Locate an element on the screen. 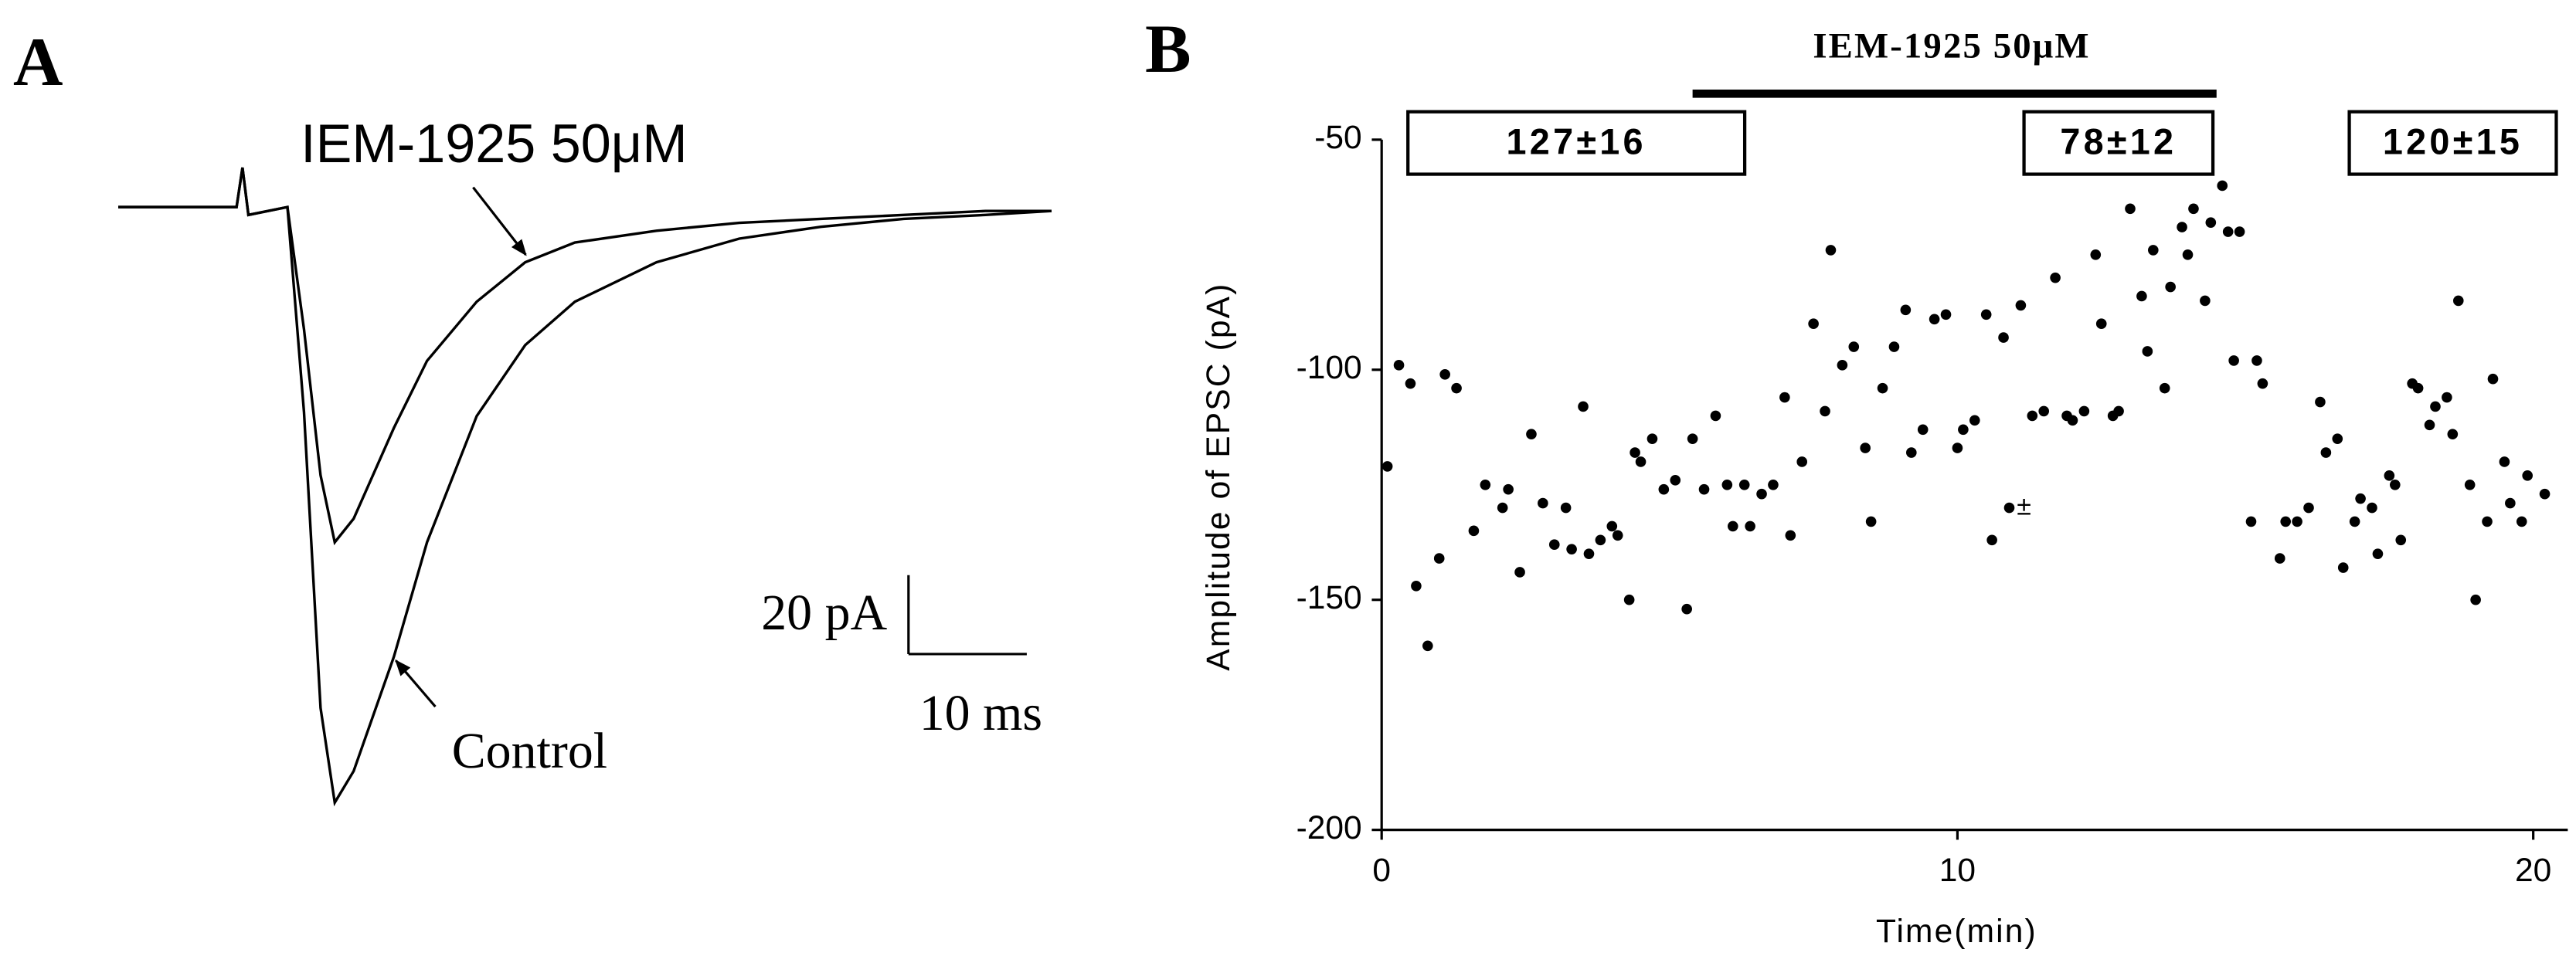 Image resolution: width=2576 pixels, height=963 pixels. annotation: 78±12 is located at coordinates (2118, 142).